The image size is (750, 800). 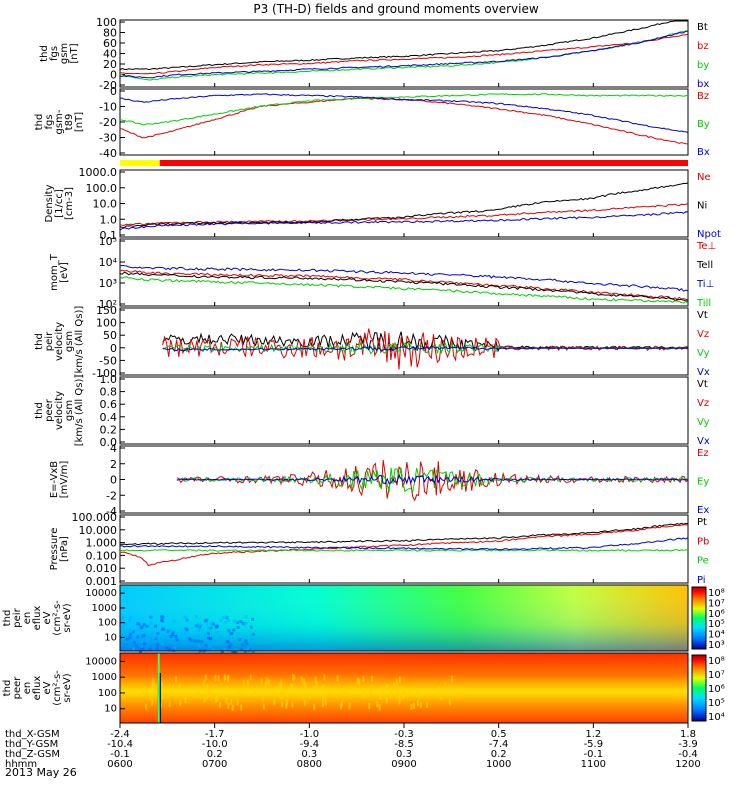 I want to click on ylabel-line: peer, so click(x=49, y=410).